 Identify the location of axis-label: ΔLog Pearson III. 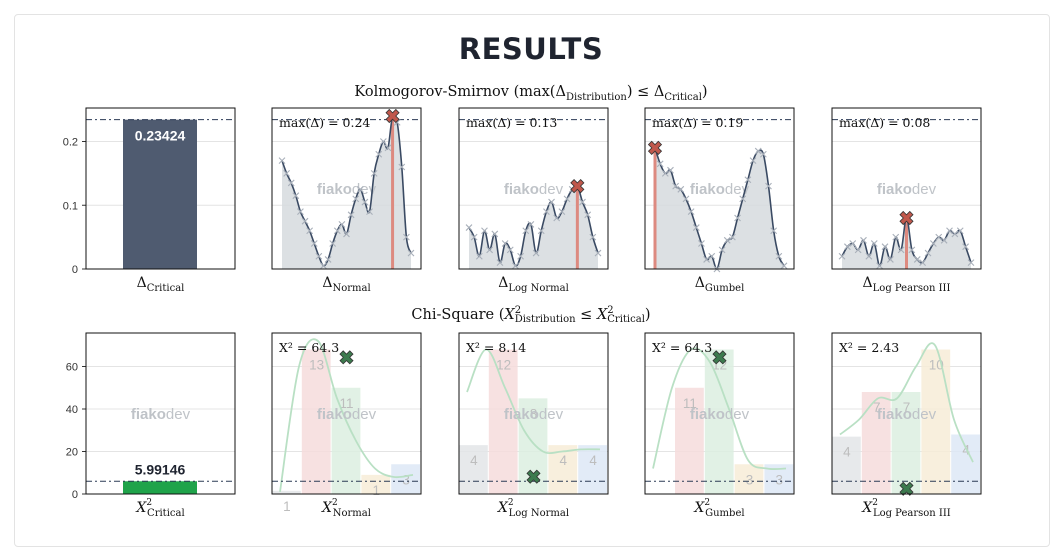
(907, 284).